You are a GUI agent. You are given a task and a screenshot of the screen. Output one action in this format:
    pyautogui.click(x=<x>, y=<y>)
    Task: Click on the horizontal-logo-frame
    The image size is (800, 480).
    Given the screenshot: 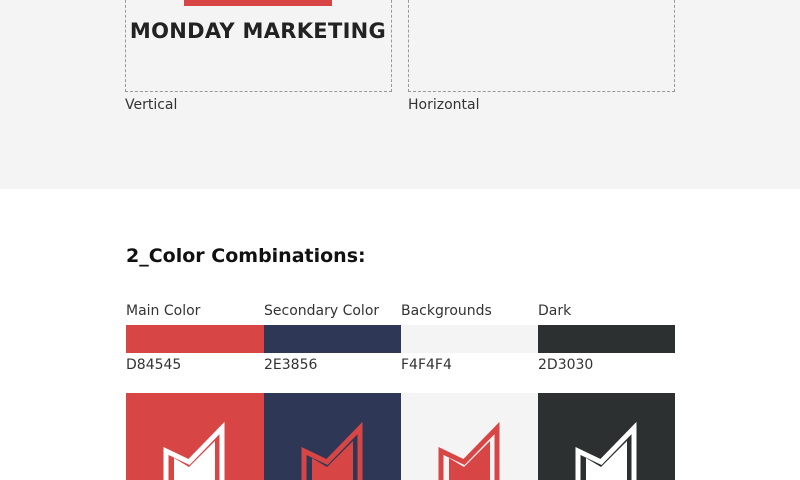 What is the action you would take?
    pyautogui.click(x=541, y=46)
    